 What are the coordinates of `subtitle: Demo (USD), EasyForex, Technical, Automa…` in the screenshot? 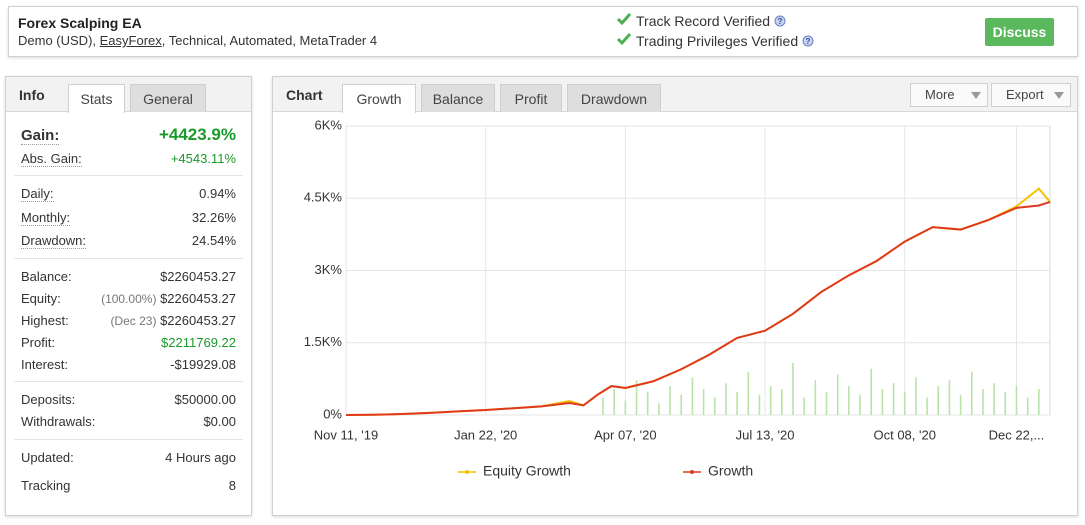 It's located at (197, 40).